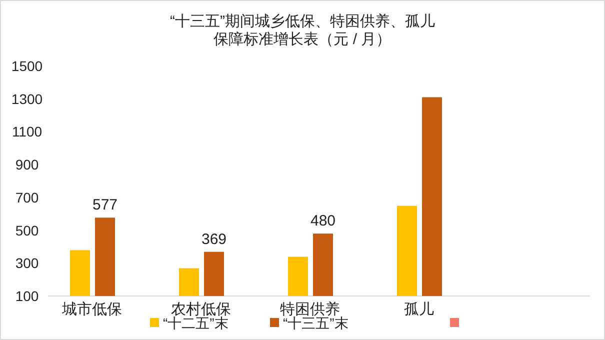 Image resolution: width=605 pixels, height=340 pixels. What do you see at coordinates (27, 197) in the screenshot?
I see `y-tick-label: 700` at bounding box center [27, 197].